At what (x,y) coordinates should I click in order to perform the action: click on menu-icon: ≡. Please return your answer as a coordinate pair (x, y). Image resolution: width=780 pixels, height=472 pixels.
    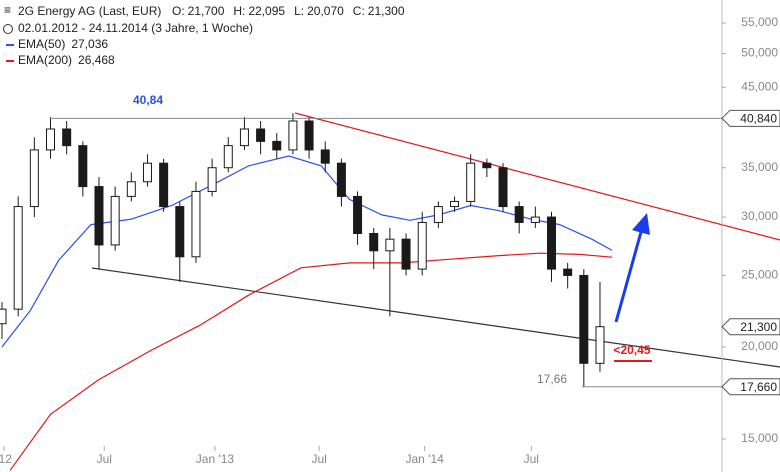
    Looking at the image, I should click on (7, 10).